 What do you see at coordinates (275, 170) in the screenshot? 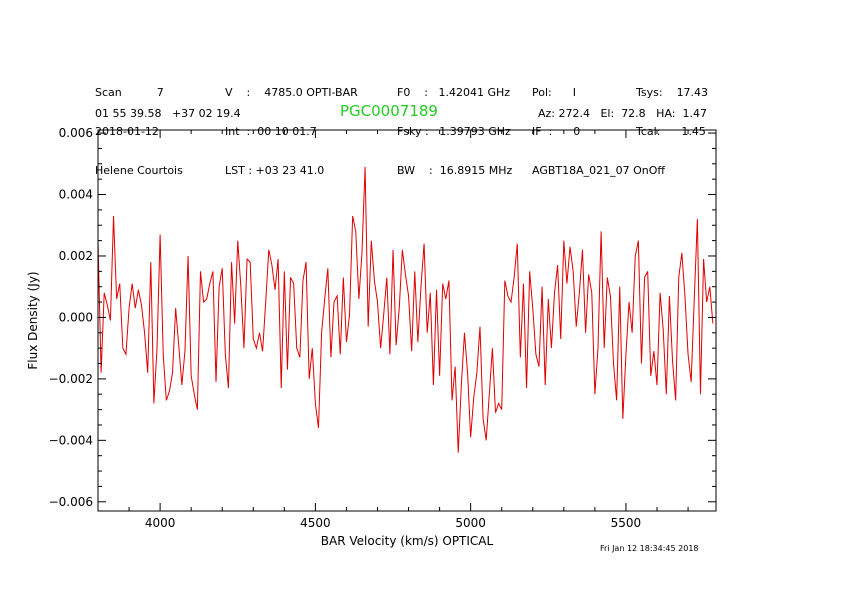
I see `header-line: LST : +03 23 41.0` at bounding box center [275, 170].